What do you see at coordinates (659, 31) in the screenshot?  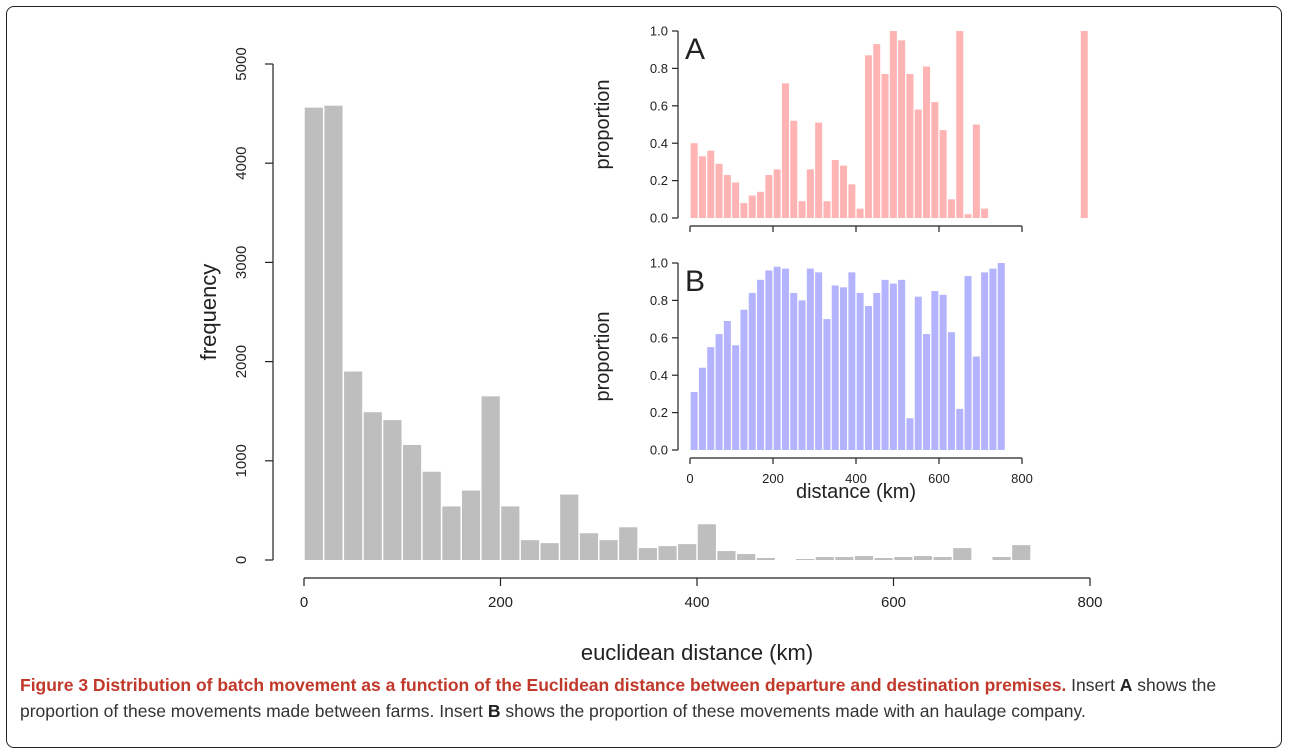 I see `a-y-tick-label: 1.0` at bounding box center [659, 31].